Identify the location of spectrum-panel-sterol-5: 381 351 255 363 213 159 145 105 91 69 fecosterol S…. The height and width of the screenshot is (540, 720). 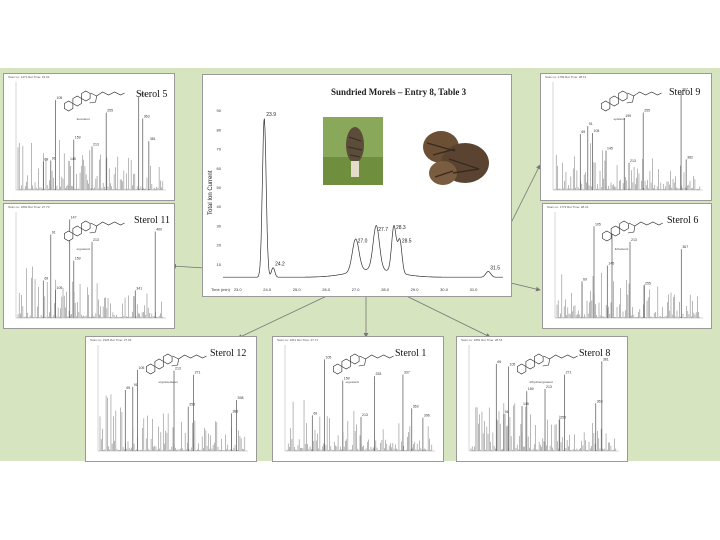
(89, 137).